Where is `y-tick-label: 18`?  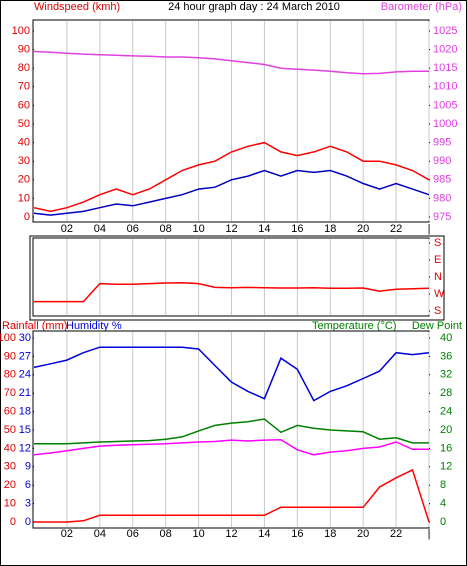
y-tick-label: 18 is located at coordinates (25, 412).